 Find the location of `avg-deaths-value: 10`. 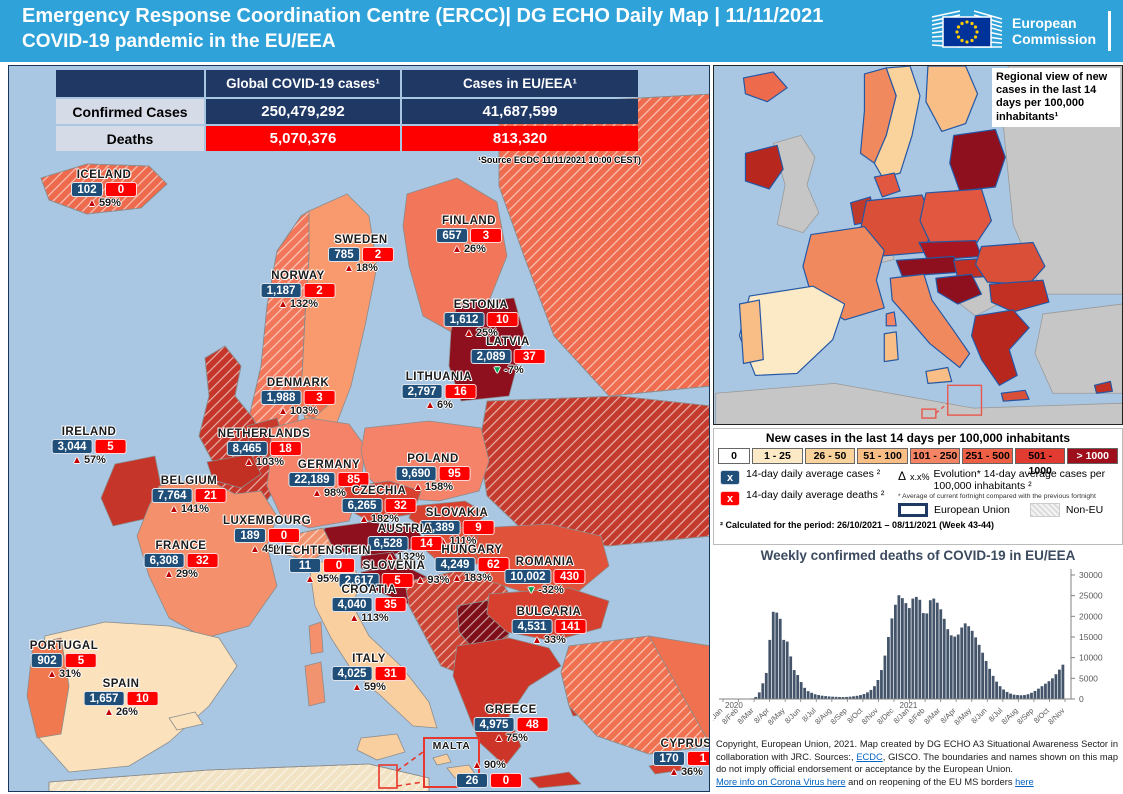

avg-deaths-value: 10 is located at coordinates (502, 320).